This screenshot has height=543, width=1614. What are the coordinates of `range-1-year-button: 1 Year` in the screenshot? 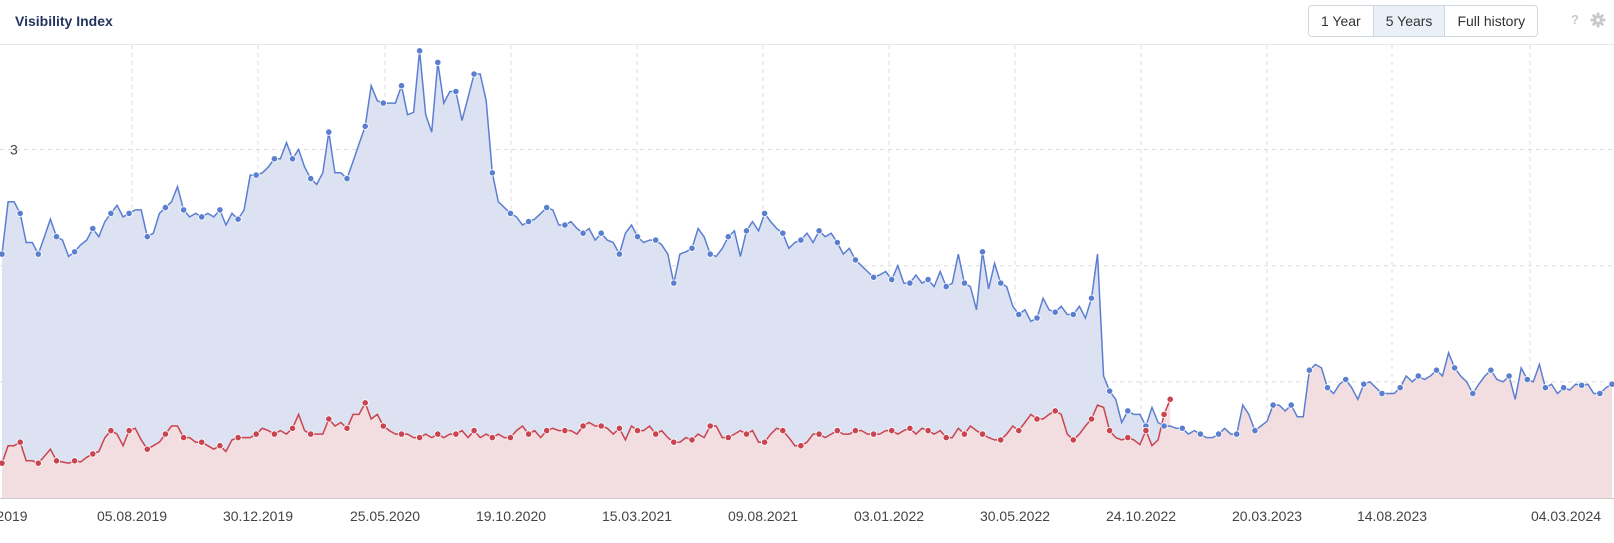 It's located at (1341, 21).